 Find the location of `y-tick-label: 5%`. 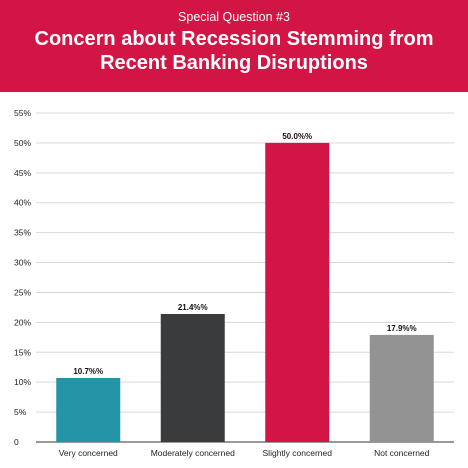

y-tick-label: 5% is located at coordinates (20, 412).